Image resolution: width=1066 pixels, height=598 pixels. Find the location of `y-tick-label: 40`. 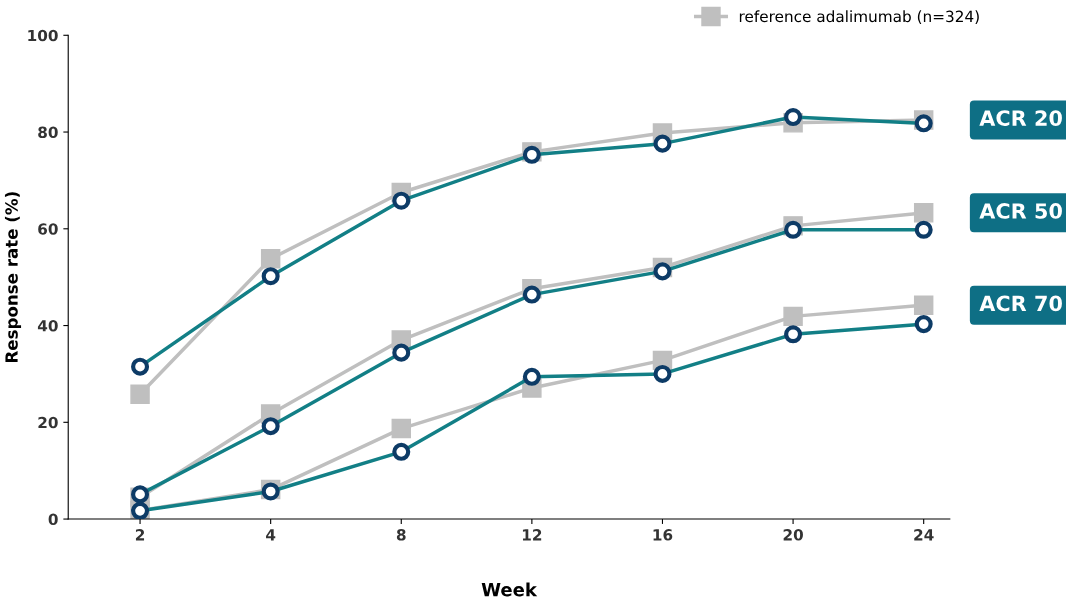

y-tick-label: 40 is located at coordinates (47, 326).